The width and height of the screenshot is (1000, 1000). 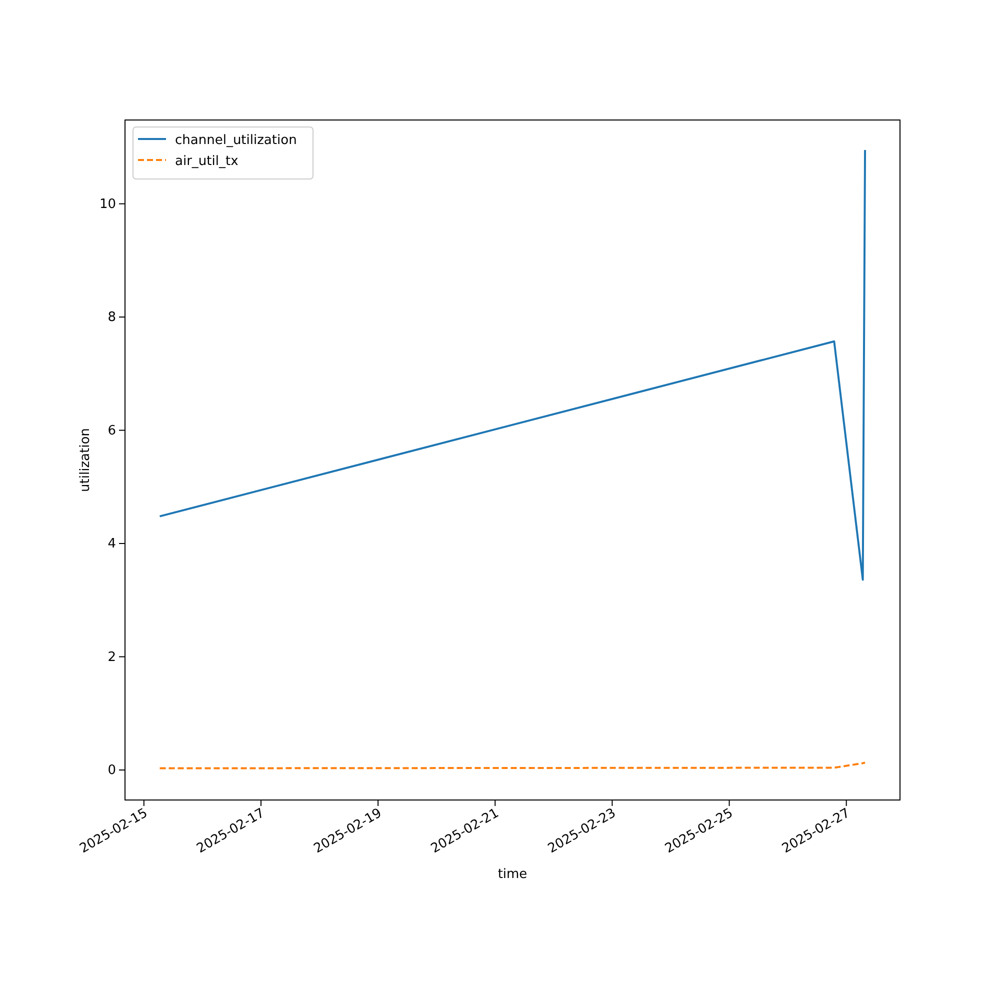 I want to click on y-axis-title: utilization, so click(x=85, y=460).